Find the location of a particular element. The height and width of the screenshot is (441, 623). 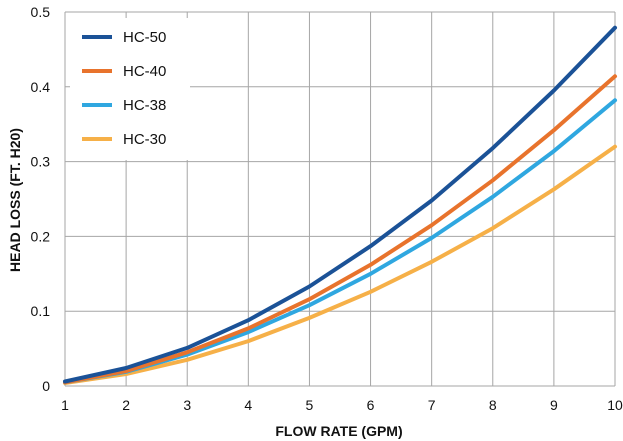

legend: HC-50 HC-40 HC-38 HC-30 is located at coordinates (130, 89).